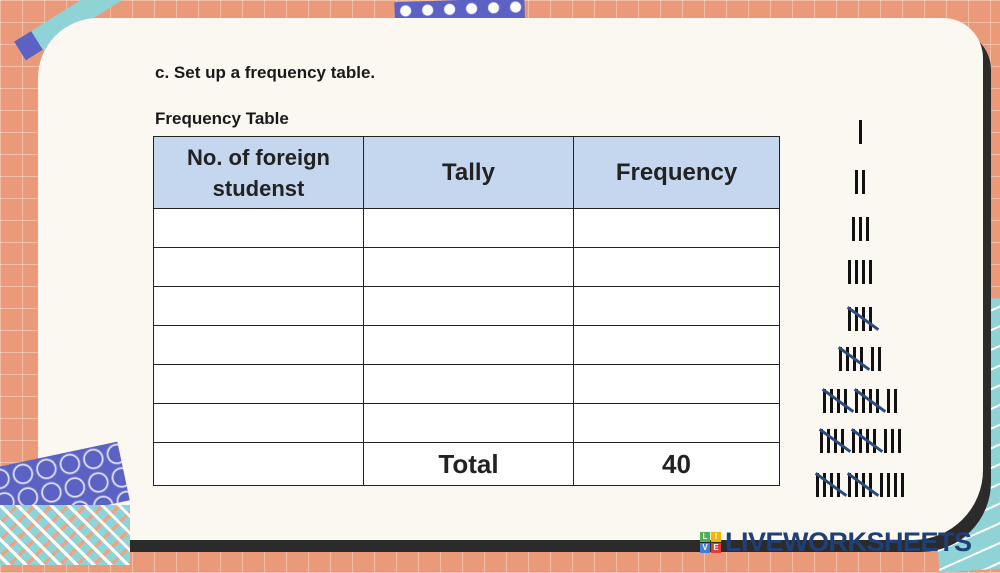  Describe the element at coordinates (65, 535) in the screenshot. I see `decorative-tape` at that location.